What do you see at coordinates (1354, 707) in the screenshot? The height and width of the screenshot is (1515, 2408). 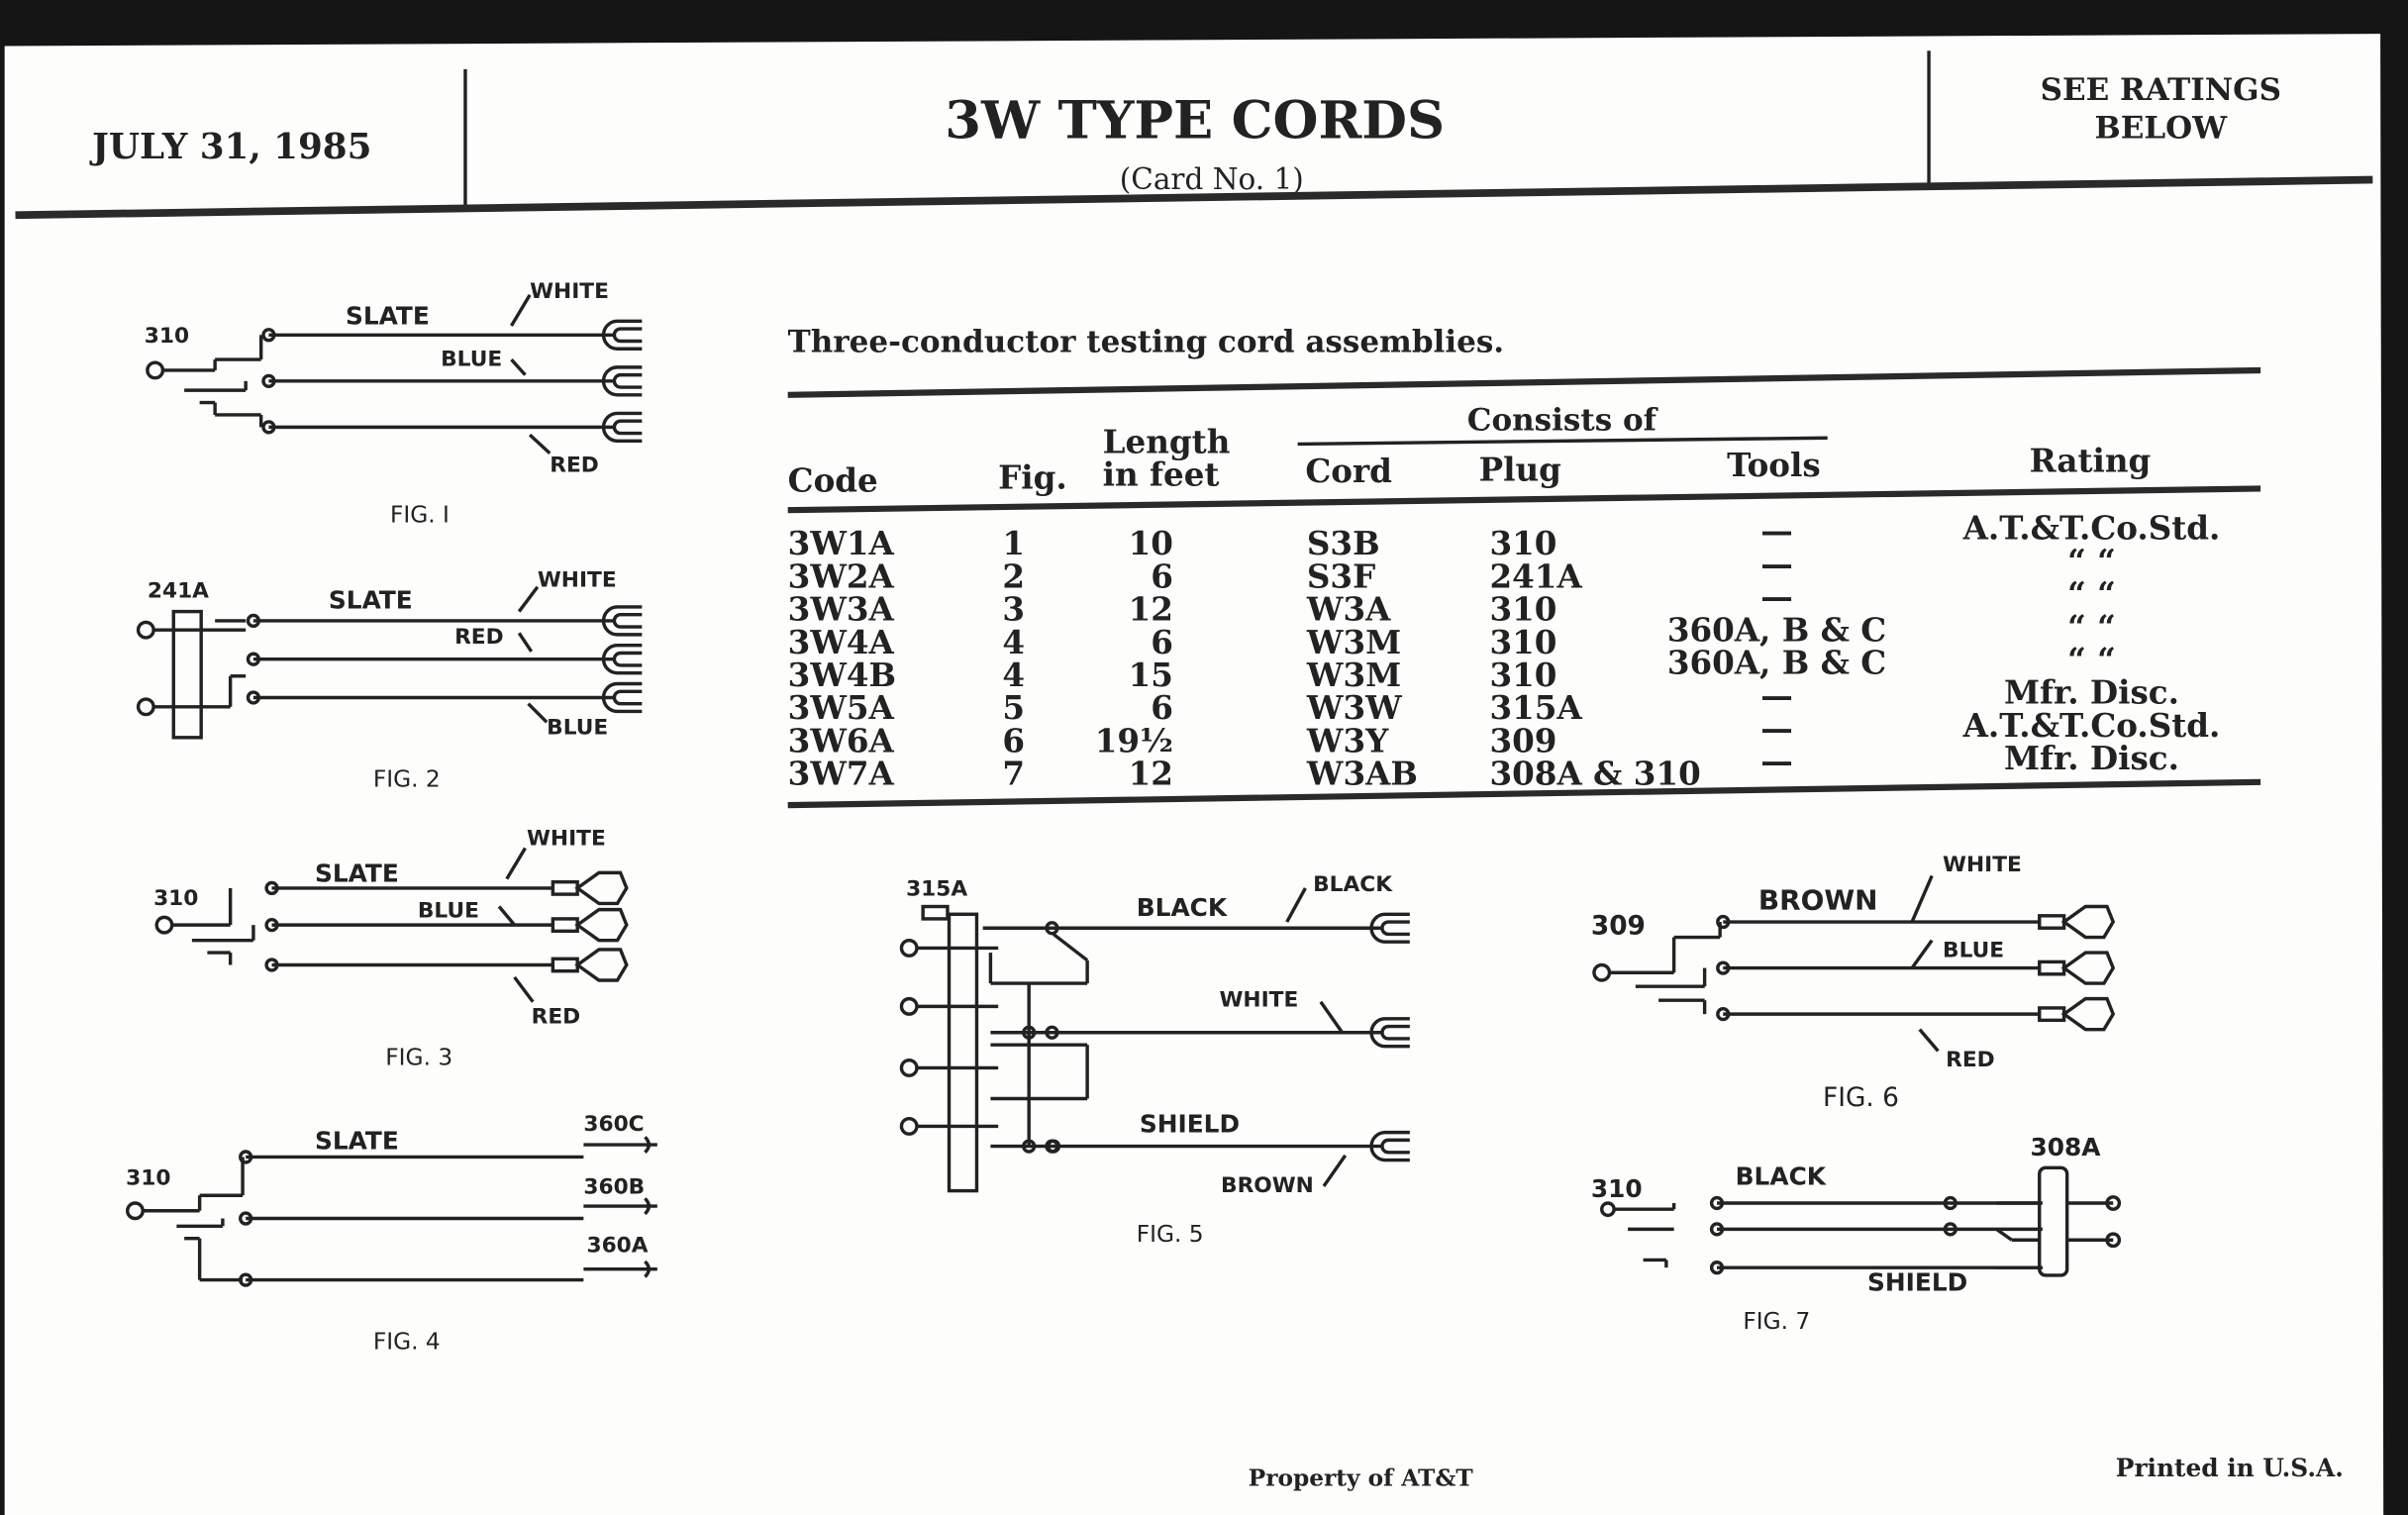 I see `cell-cord: W3W` at bounding box center [1354, 707].